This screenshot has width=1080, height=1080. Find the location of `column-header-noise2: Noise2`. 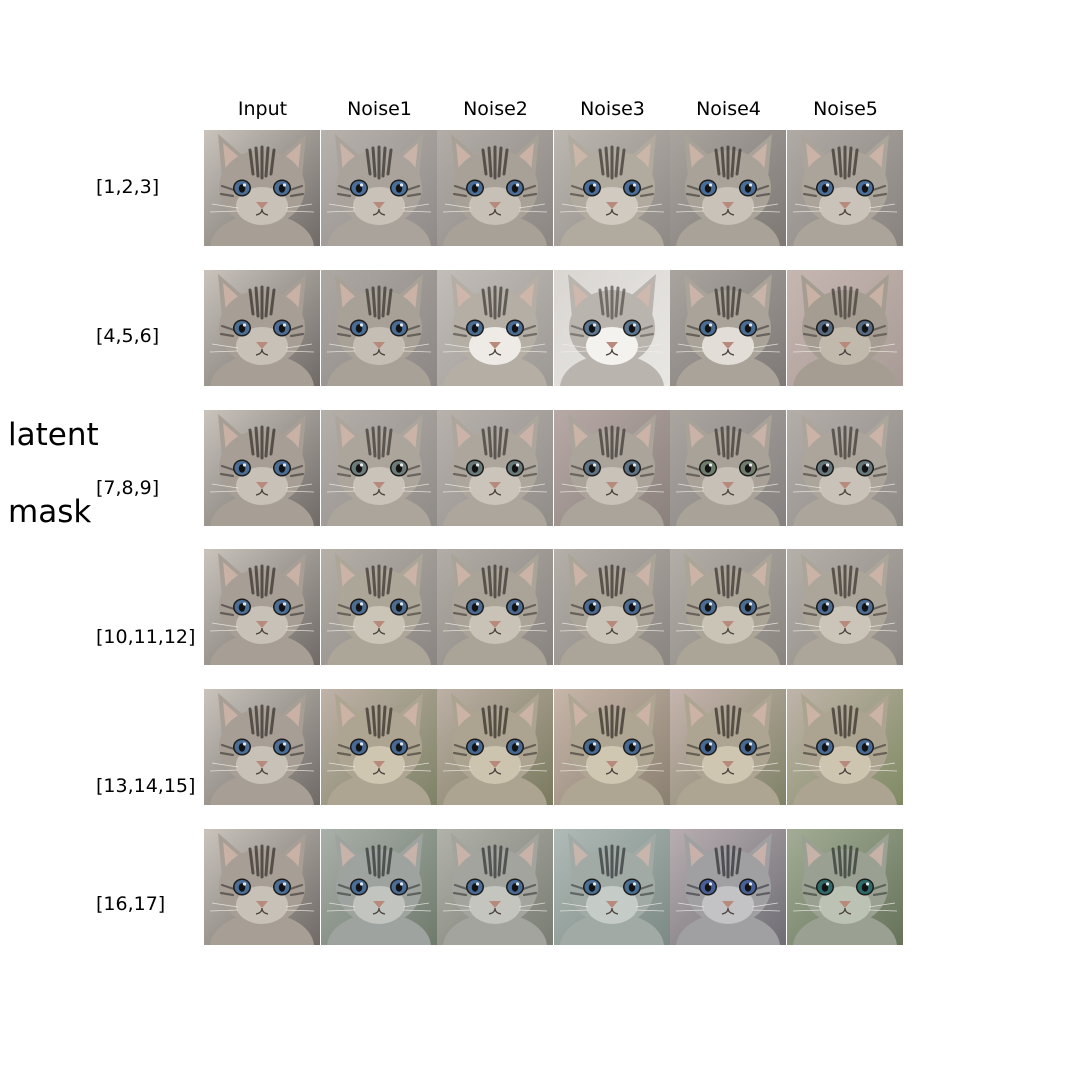

column-header-noise2: Noise2 is located at coordinates (495, 109).